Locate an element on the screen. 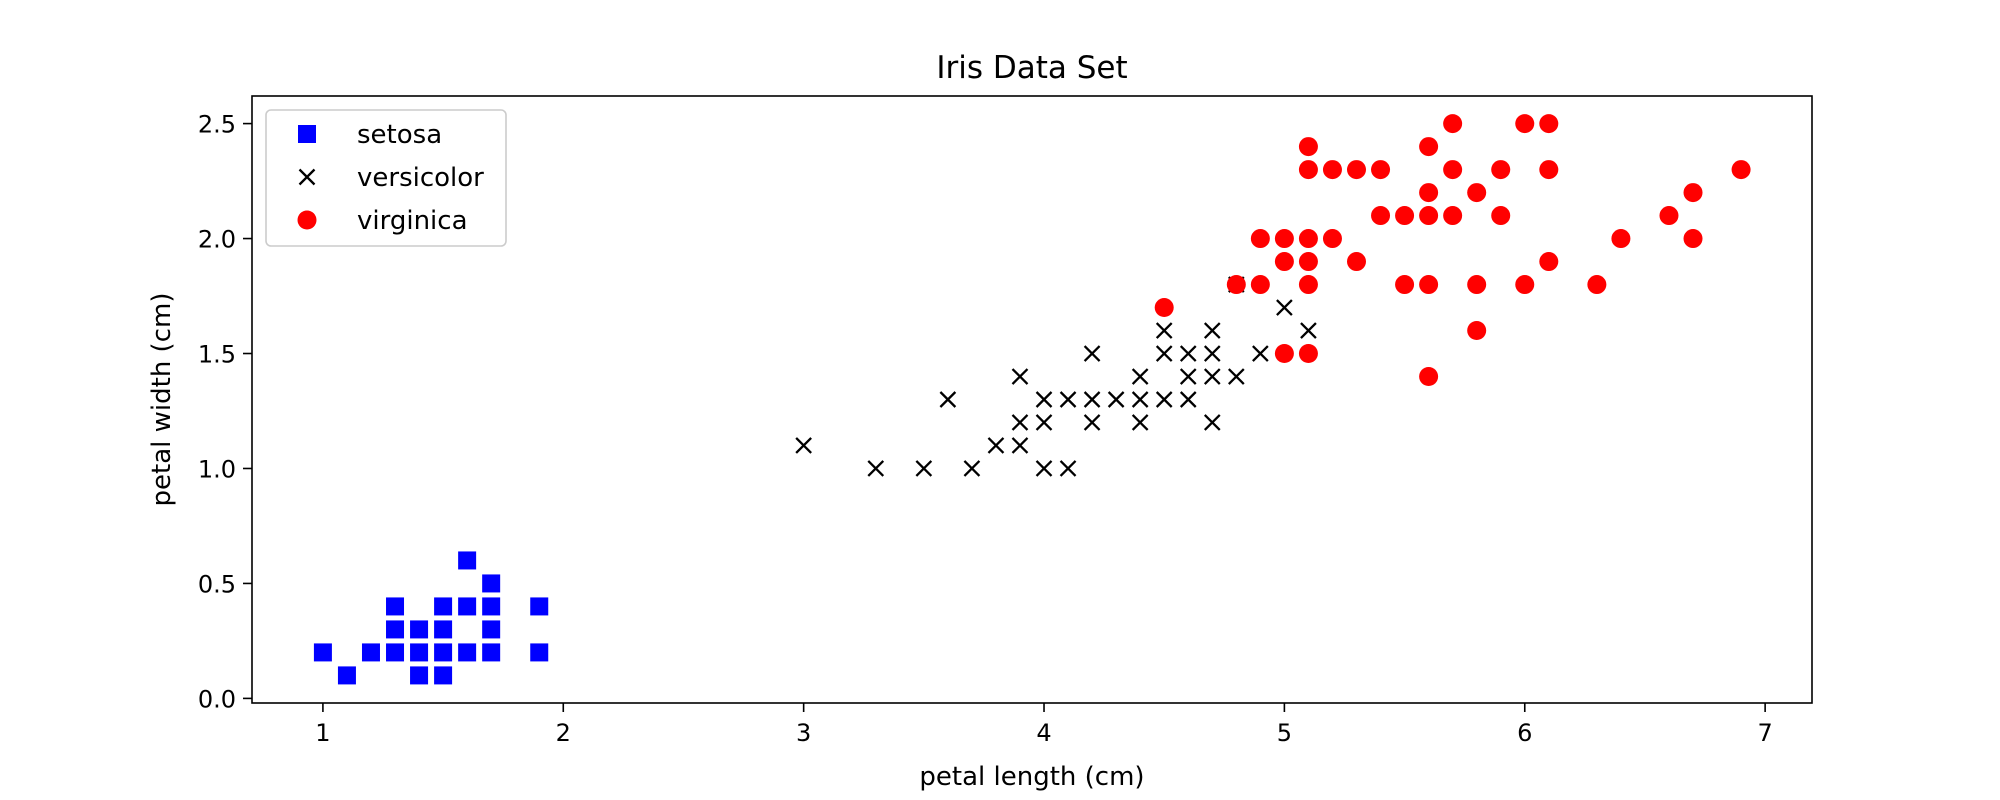 This screenshot has height=800, width=2000. x-tick-label: 7 is located at coordinates (1764, 733).